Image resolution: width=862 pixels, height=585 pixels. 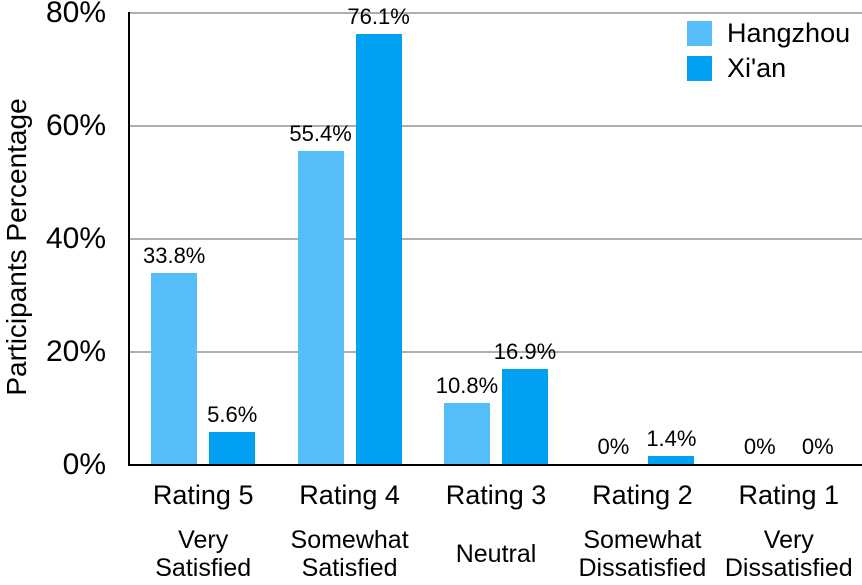 I want to click on y-tick-label: 40%, so click(x=75, y=238).